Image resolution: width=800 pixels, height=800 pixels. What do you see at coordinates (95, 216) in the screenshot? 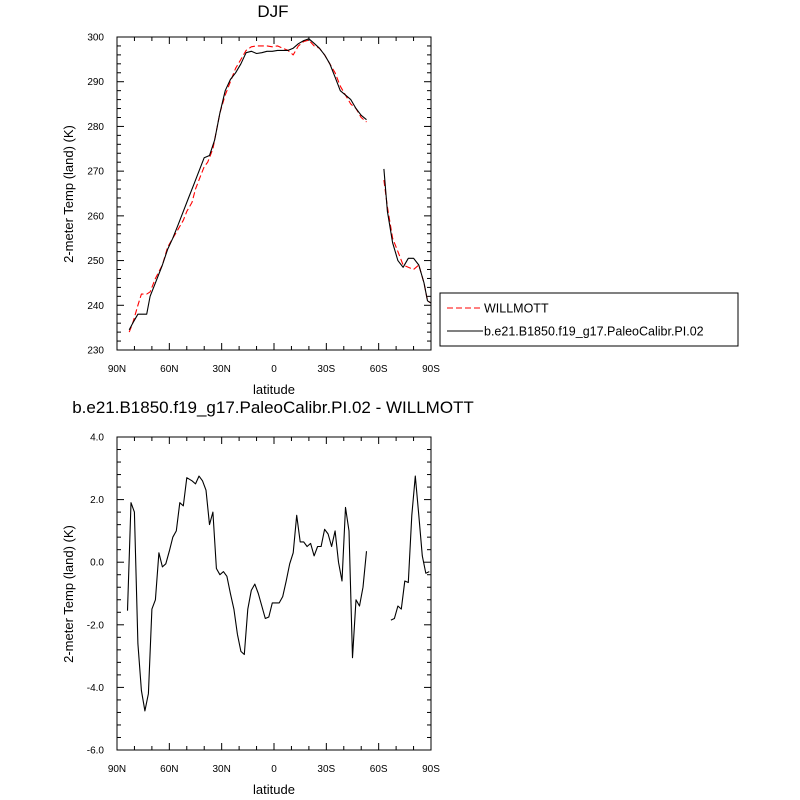
I see `y-tick-label: 260` at bounding box center [95, 216].